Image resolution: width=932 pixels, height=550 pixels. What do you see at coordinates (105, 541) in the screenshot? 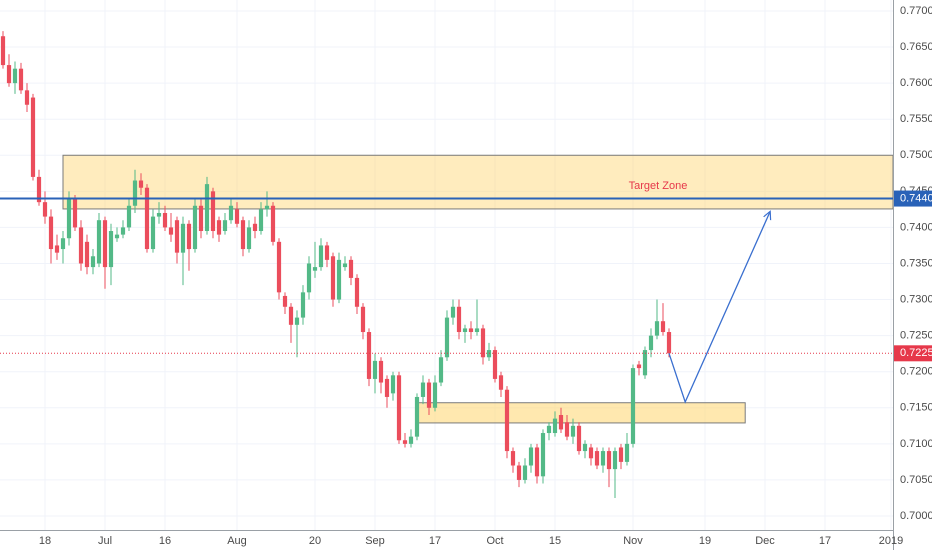
I see `x-tick-label: Jul` at bounding box center [105, 541].